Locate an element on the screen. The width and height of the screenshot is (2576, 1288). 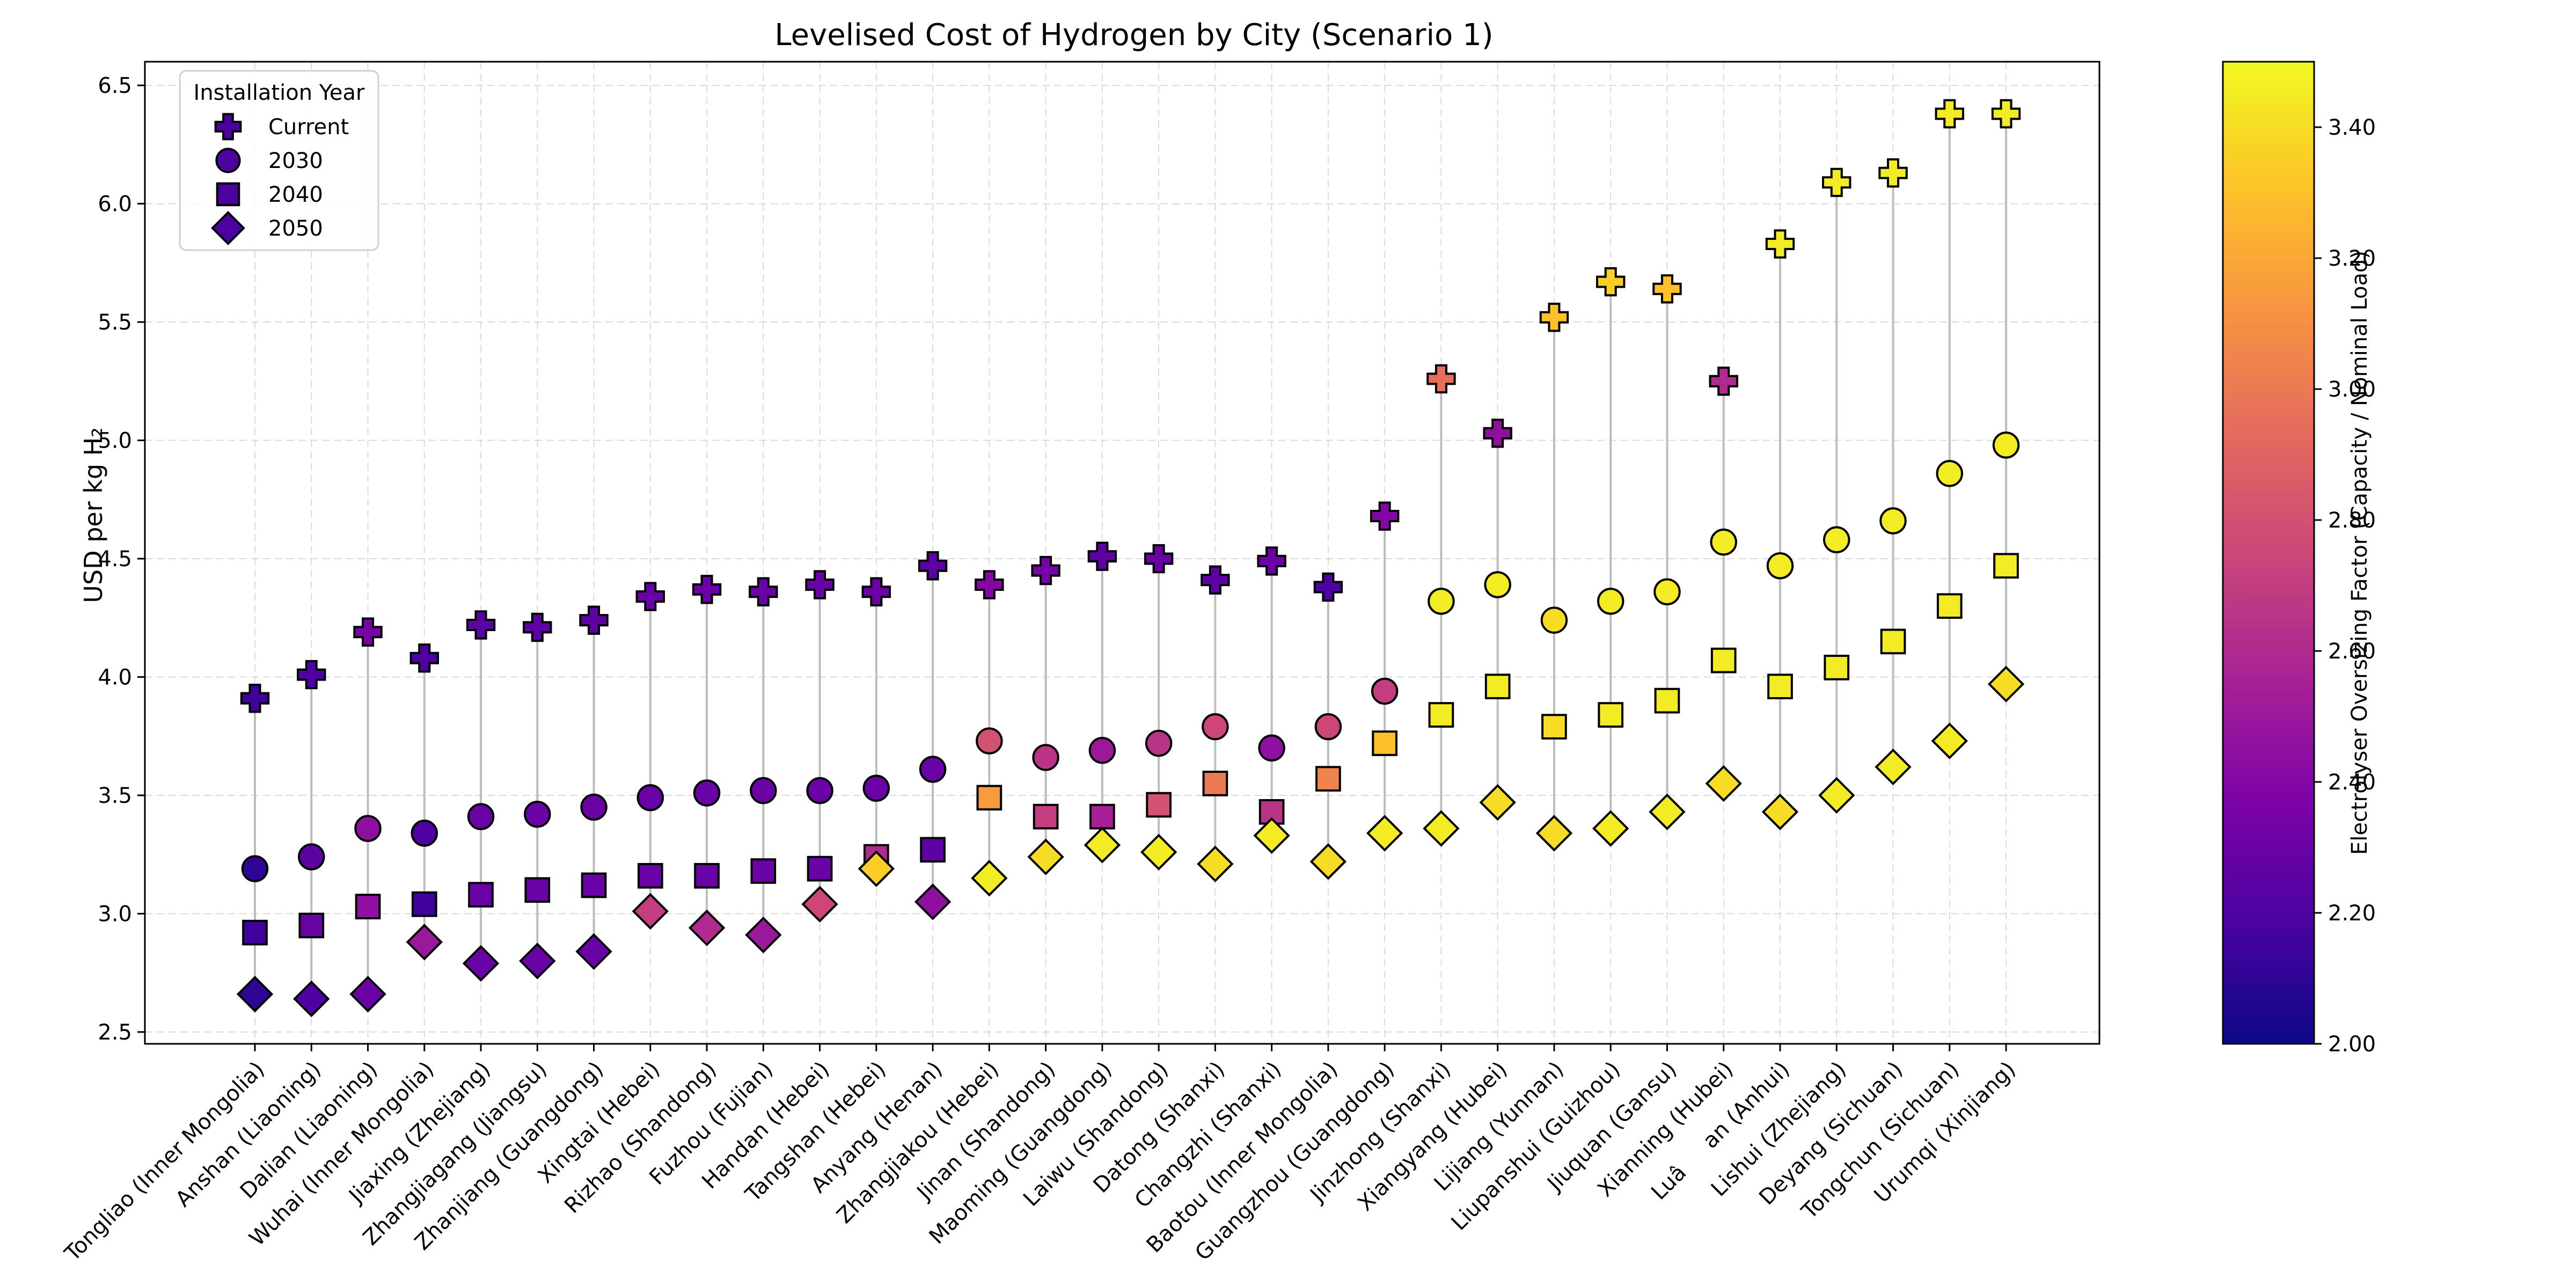
colorbar-tick-label: 2.00 is located at coordinates (2352, 1044).